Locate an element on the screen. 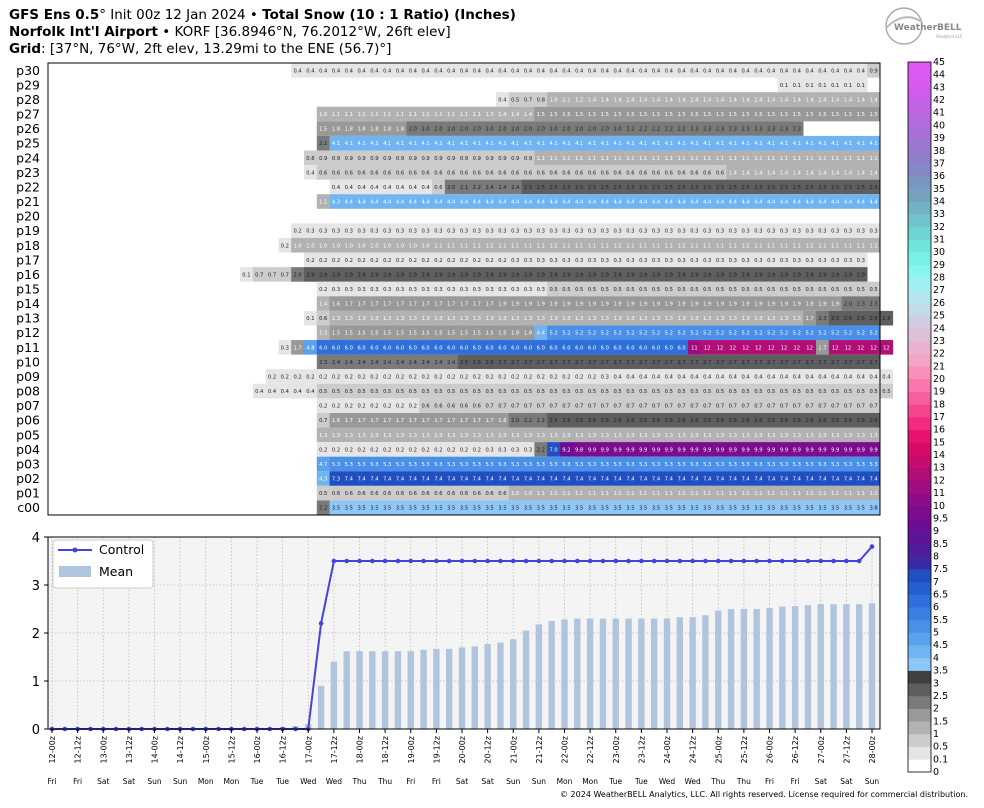 The image size is (984, 808). station-info: • KORF [36.8946°N, 76.2012°W, 26ft elev] is located at coordinates (304, 32).